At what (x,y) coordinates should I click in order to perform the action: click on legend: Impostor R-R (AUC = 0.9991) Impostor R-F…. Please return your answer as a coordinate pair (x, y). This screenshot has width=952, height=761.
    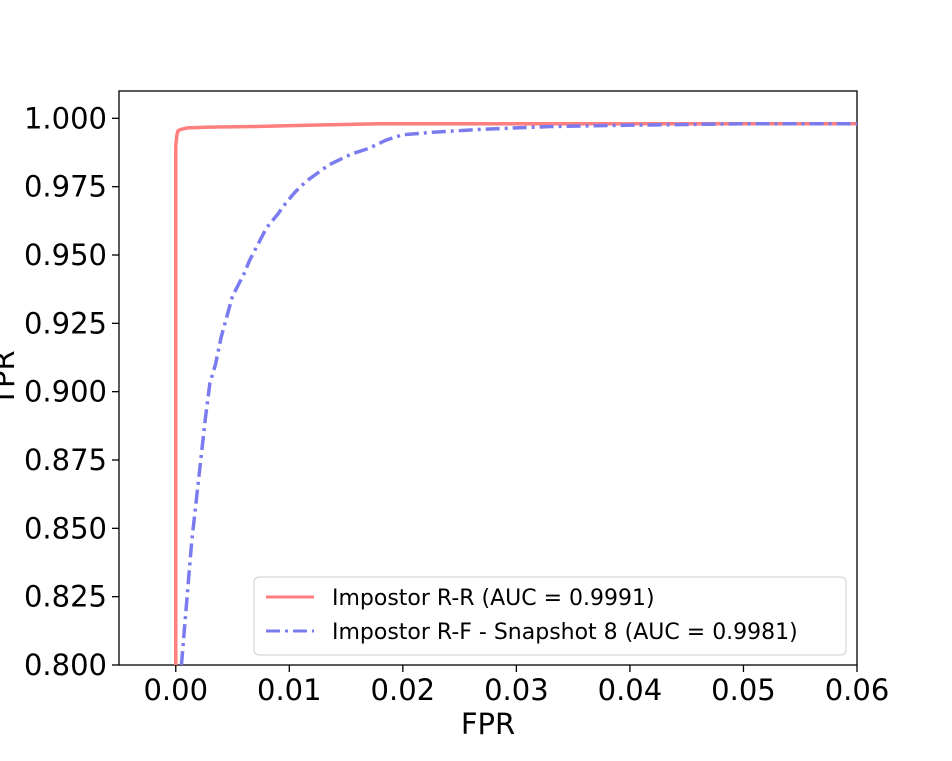
    Looking at the image, I should click on (550, 616).